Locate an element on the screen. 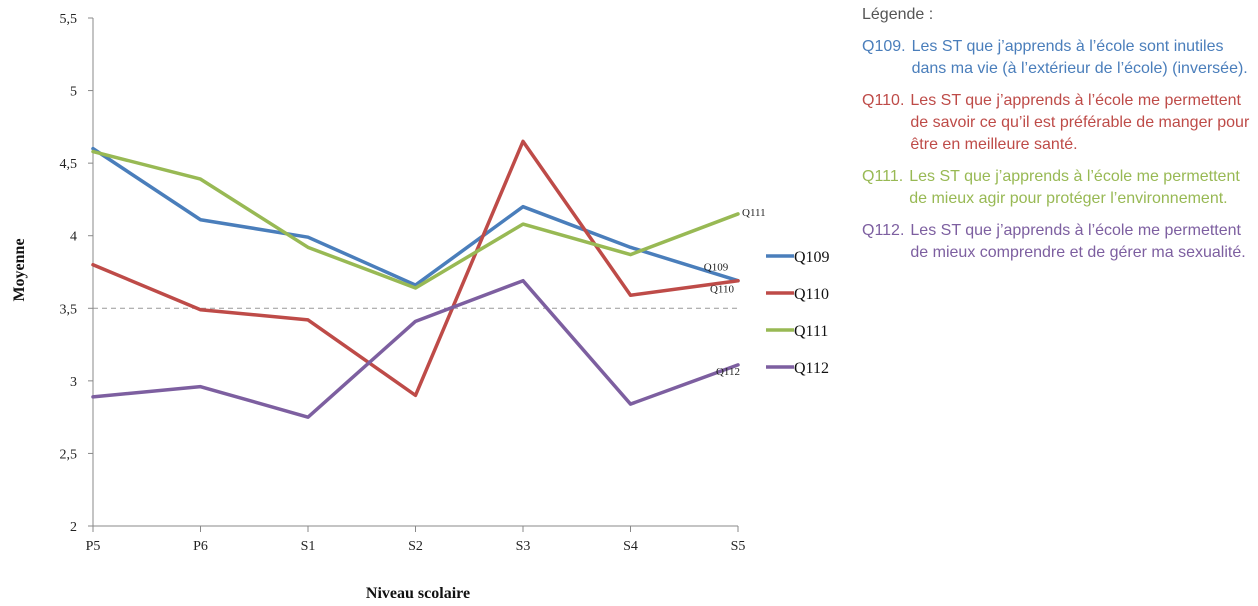 This screenshot has height=606, width=1258. y-tick-label: 4 is located at coordinates (73, 237).